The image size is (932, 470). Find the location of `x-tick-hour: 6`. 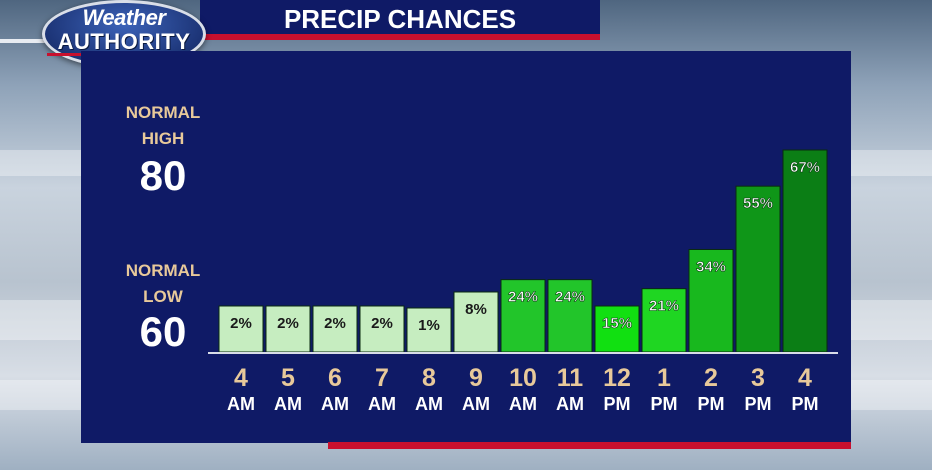

x-tick-hour: 6 is located at coordinates (335, 378).